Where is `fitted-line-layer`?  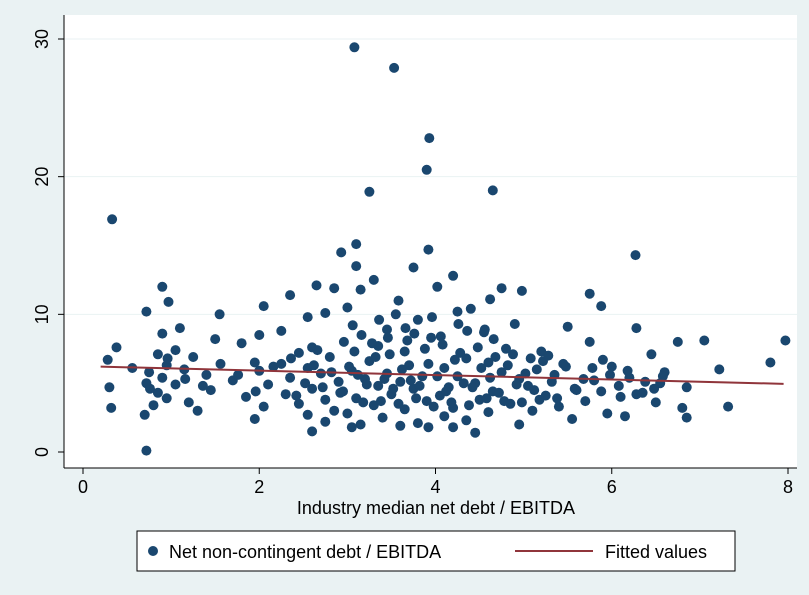 fitted-line-layer is located at coordinates (442, 375).